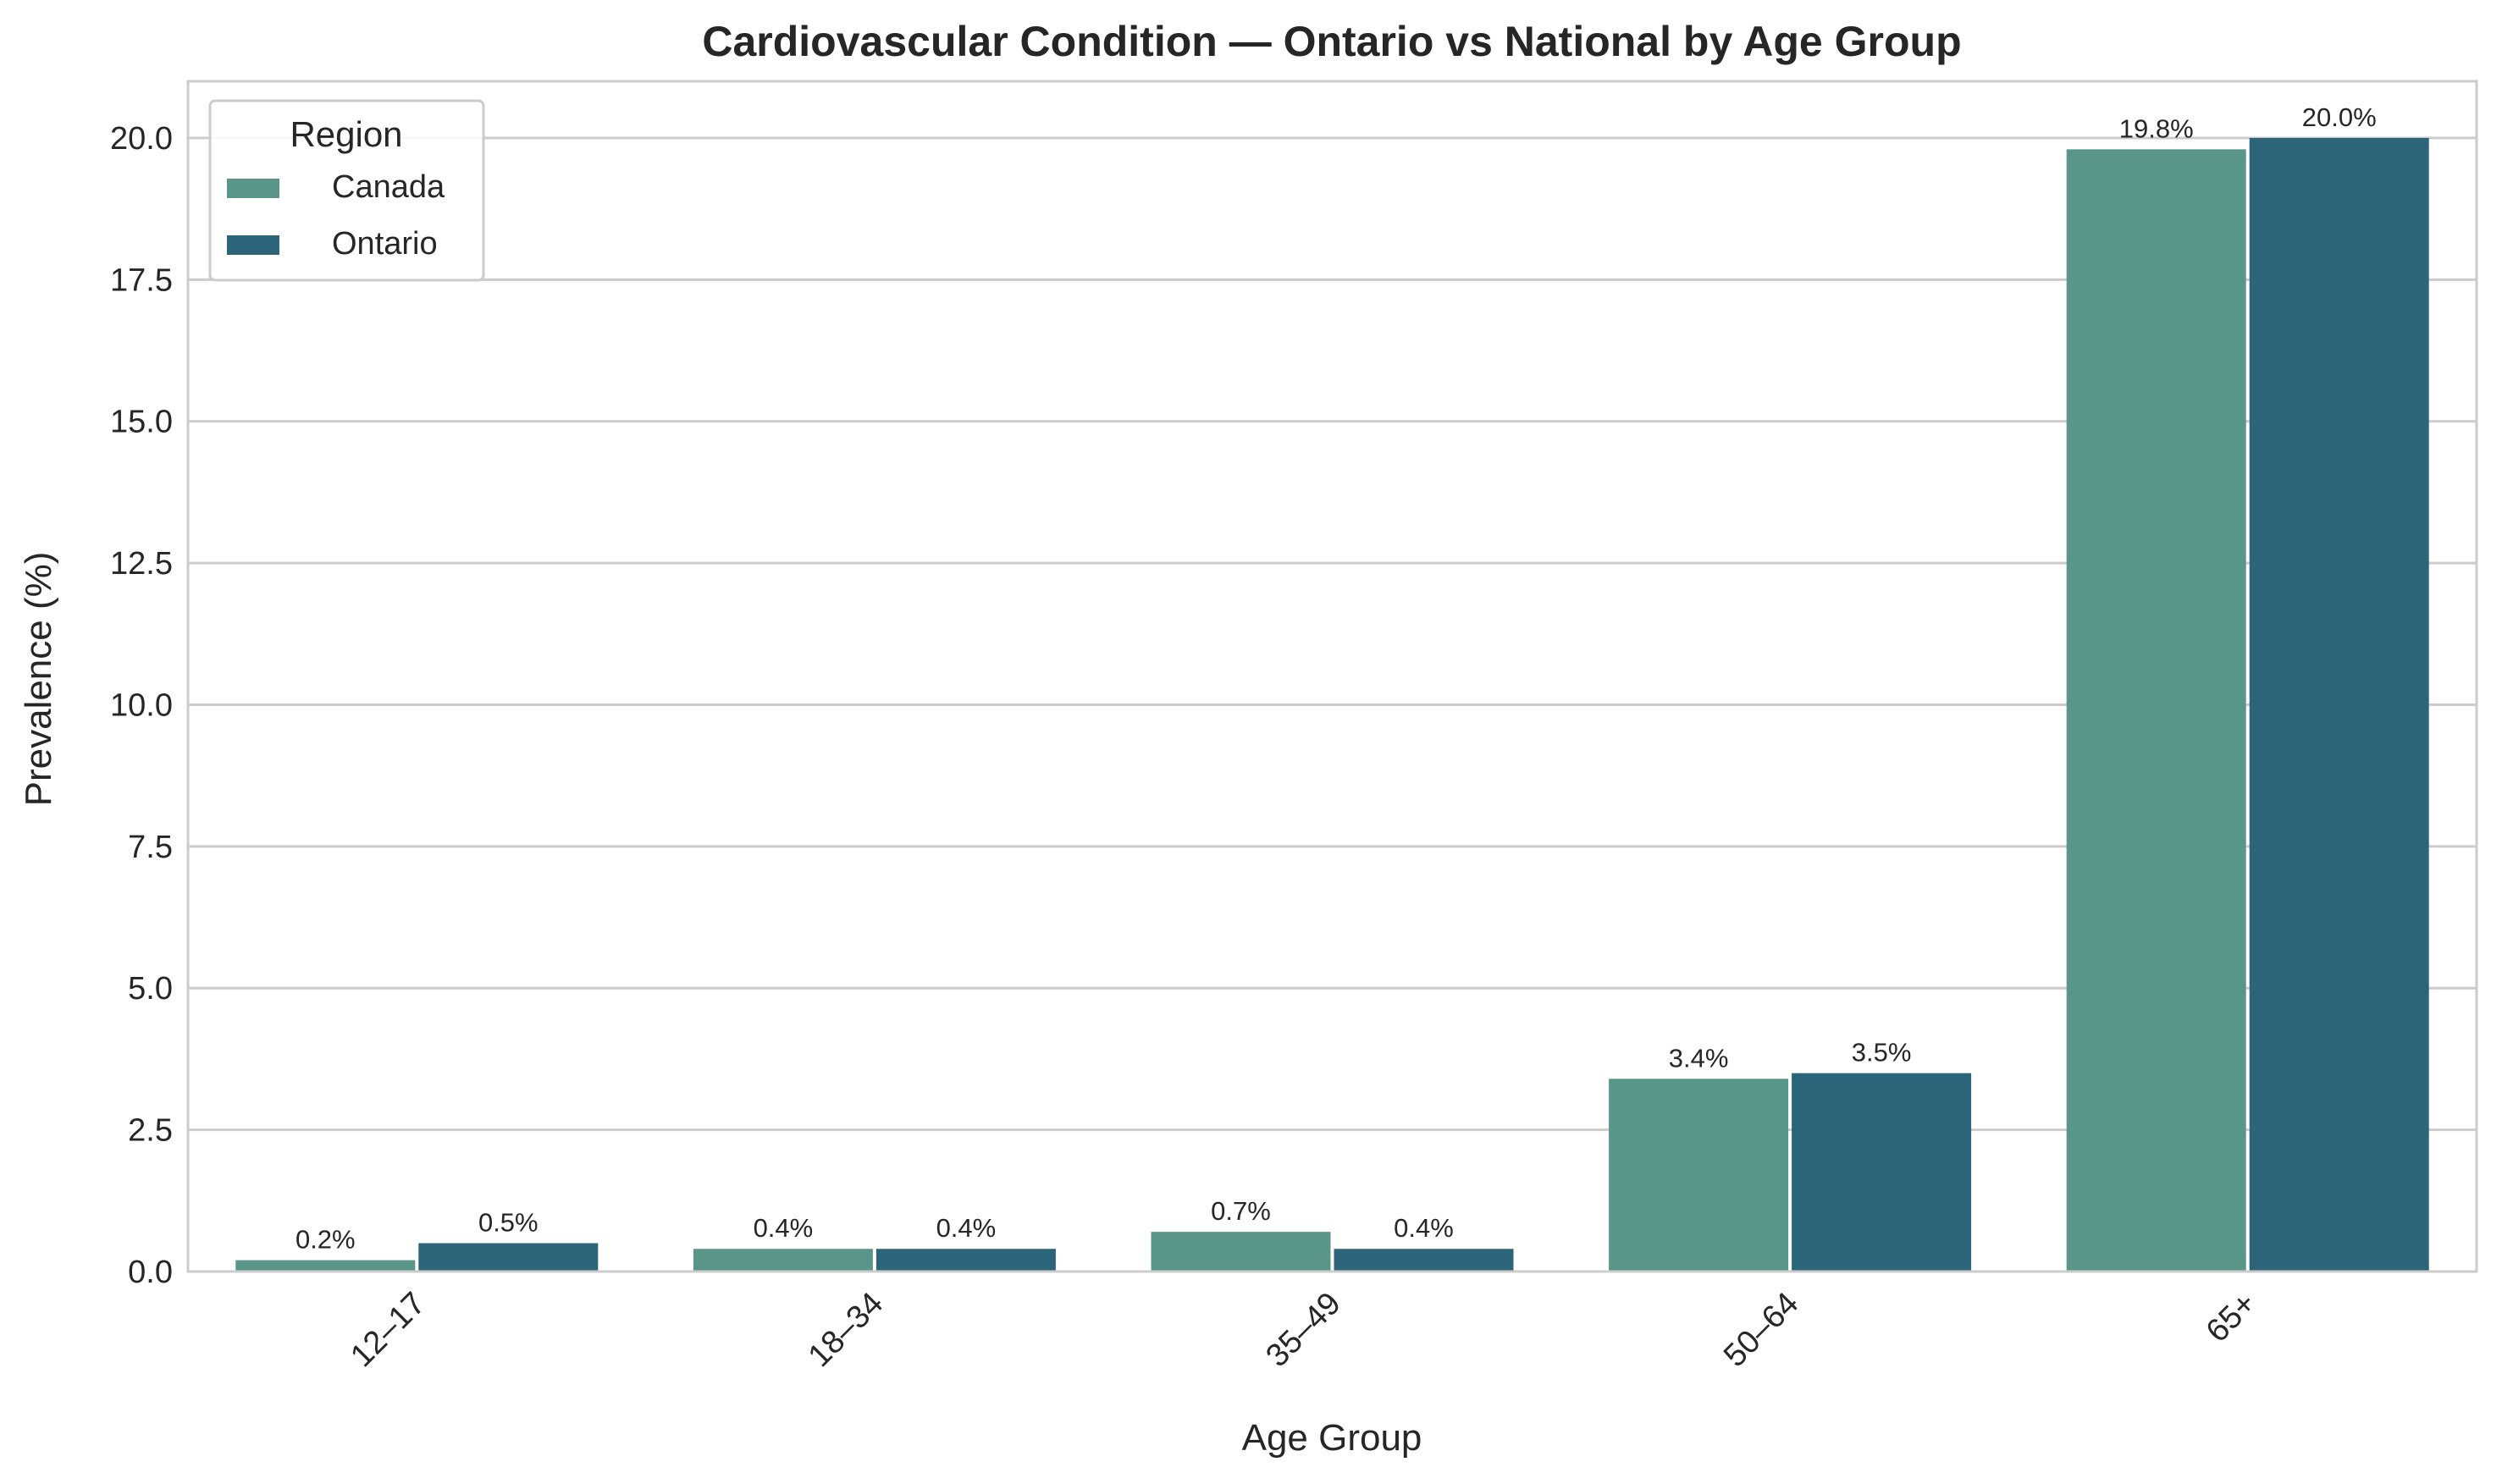  I want to click on bar-value-label: 0.2%, so click(325, 1240).